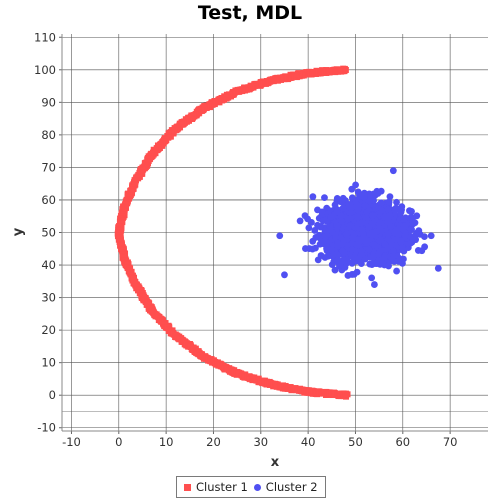  What do you see at coordinates (347, 394) in the screenshot?
I see `cluster-1-point` at bounding box center [347, 394].